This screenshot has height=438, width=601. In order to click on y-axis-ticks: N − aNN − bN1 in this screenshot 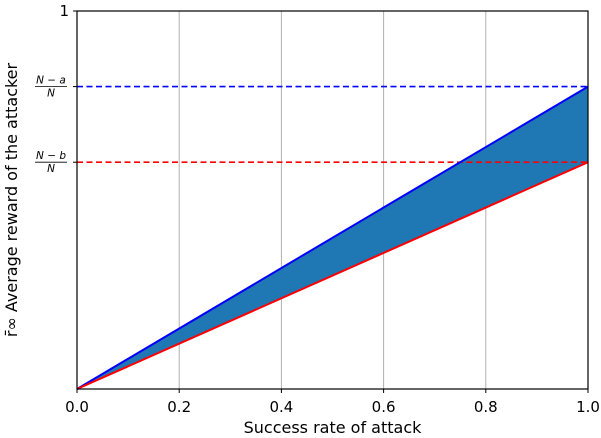, I will do `click(56, 88)`.